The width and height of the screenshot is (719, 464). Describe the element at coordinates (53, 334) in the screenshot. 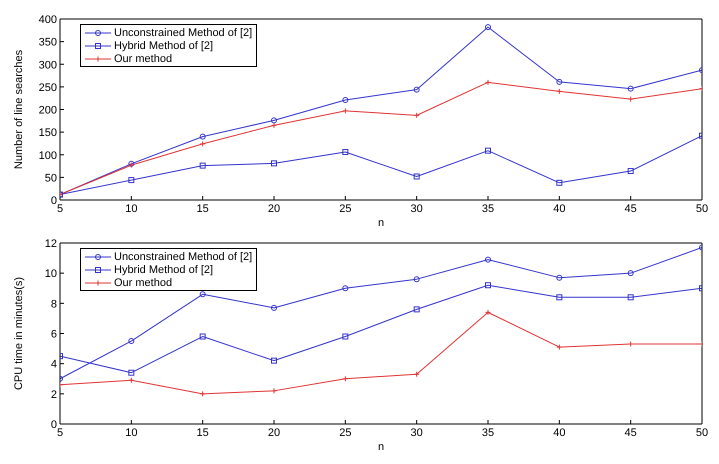

I see `y-tick-label: 6` at that location.